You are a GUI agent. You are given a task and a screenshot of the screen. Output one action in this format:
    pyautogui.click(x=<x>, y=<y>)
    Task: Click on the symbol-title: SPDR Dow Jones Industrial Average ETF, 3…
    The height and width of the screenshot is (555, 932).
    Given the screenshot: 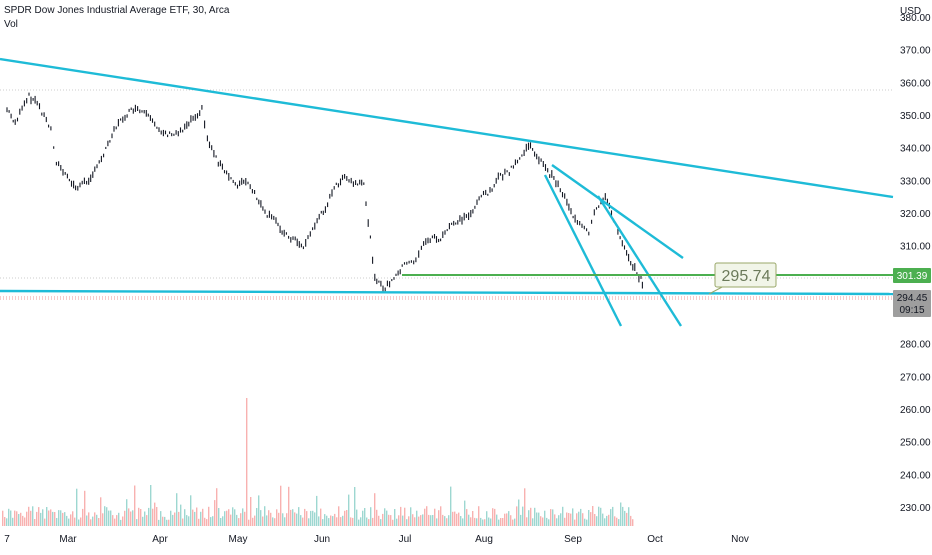 What is the action you would take?
    pyautogui.click(x=117, y=10)
    